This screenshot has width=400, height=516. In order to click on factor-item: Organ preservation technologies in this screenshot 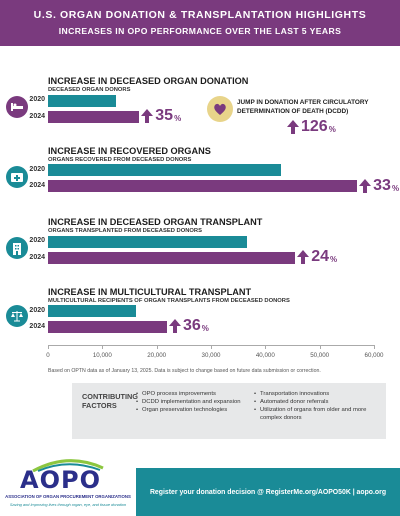, I will do `click(192, 410)`.